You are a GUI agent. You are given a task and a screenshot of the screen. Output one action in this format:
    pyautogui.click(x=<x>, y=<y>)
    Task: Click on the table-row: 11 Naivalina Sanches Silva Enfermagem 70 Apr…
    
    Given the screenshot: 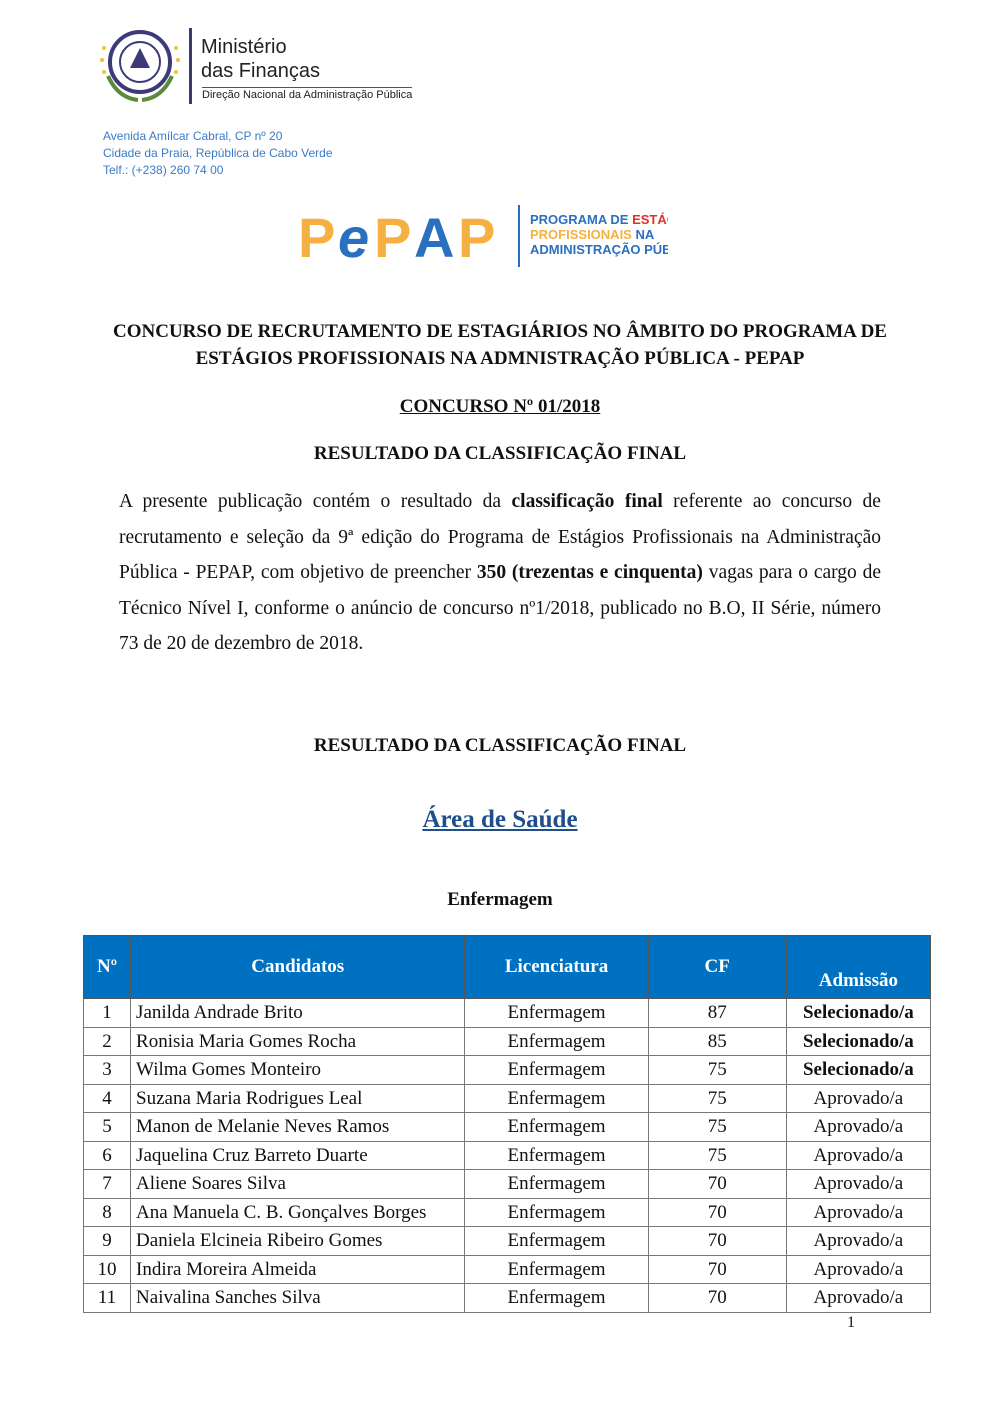 What is the action you would take?
    pyautogui.click(x=507, y=1298)
    